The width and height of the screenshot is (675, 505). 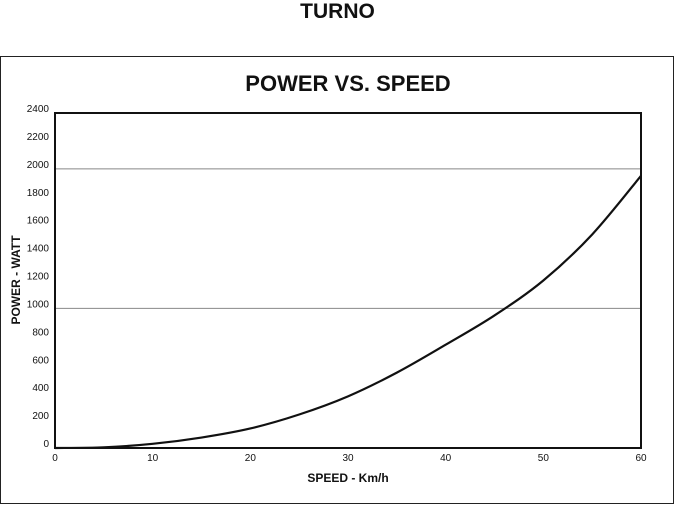 What do you see at coordinates (40, 332) in the screenshot?
I see `y-tick-label: 800` at bounding box center [40, 332].